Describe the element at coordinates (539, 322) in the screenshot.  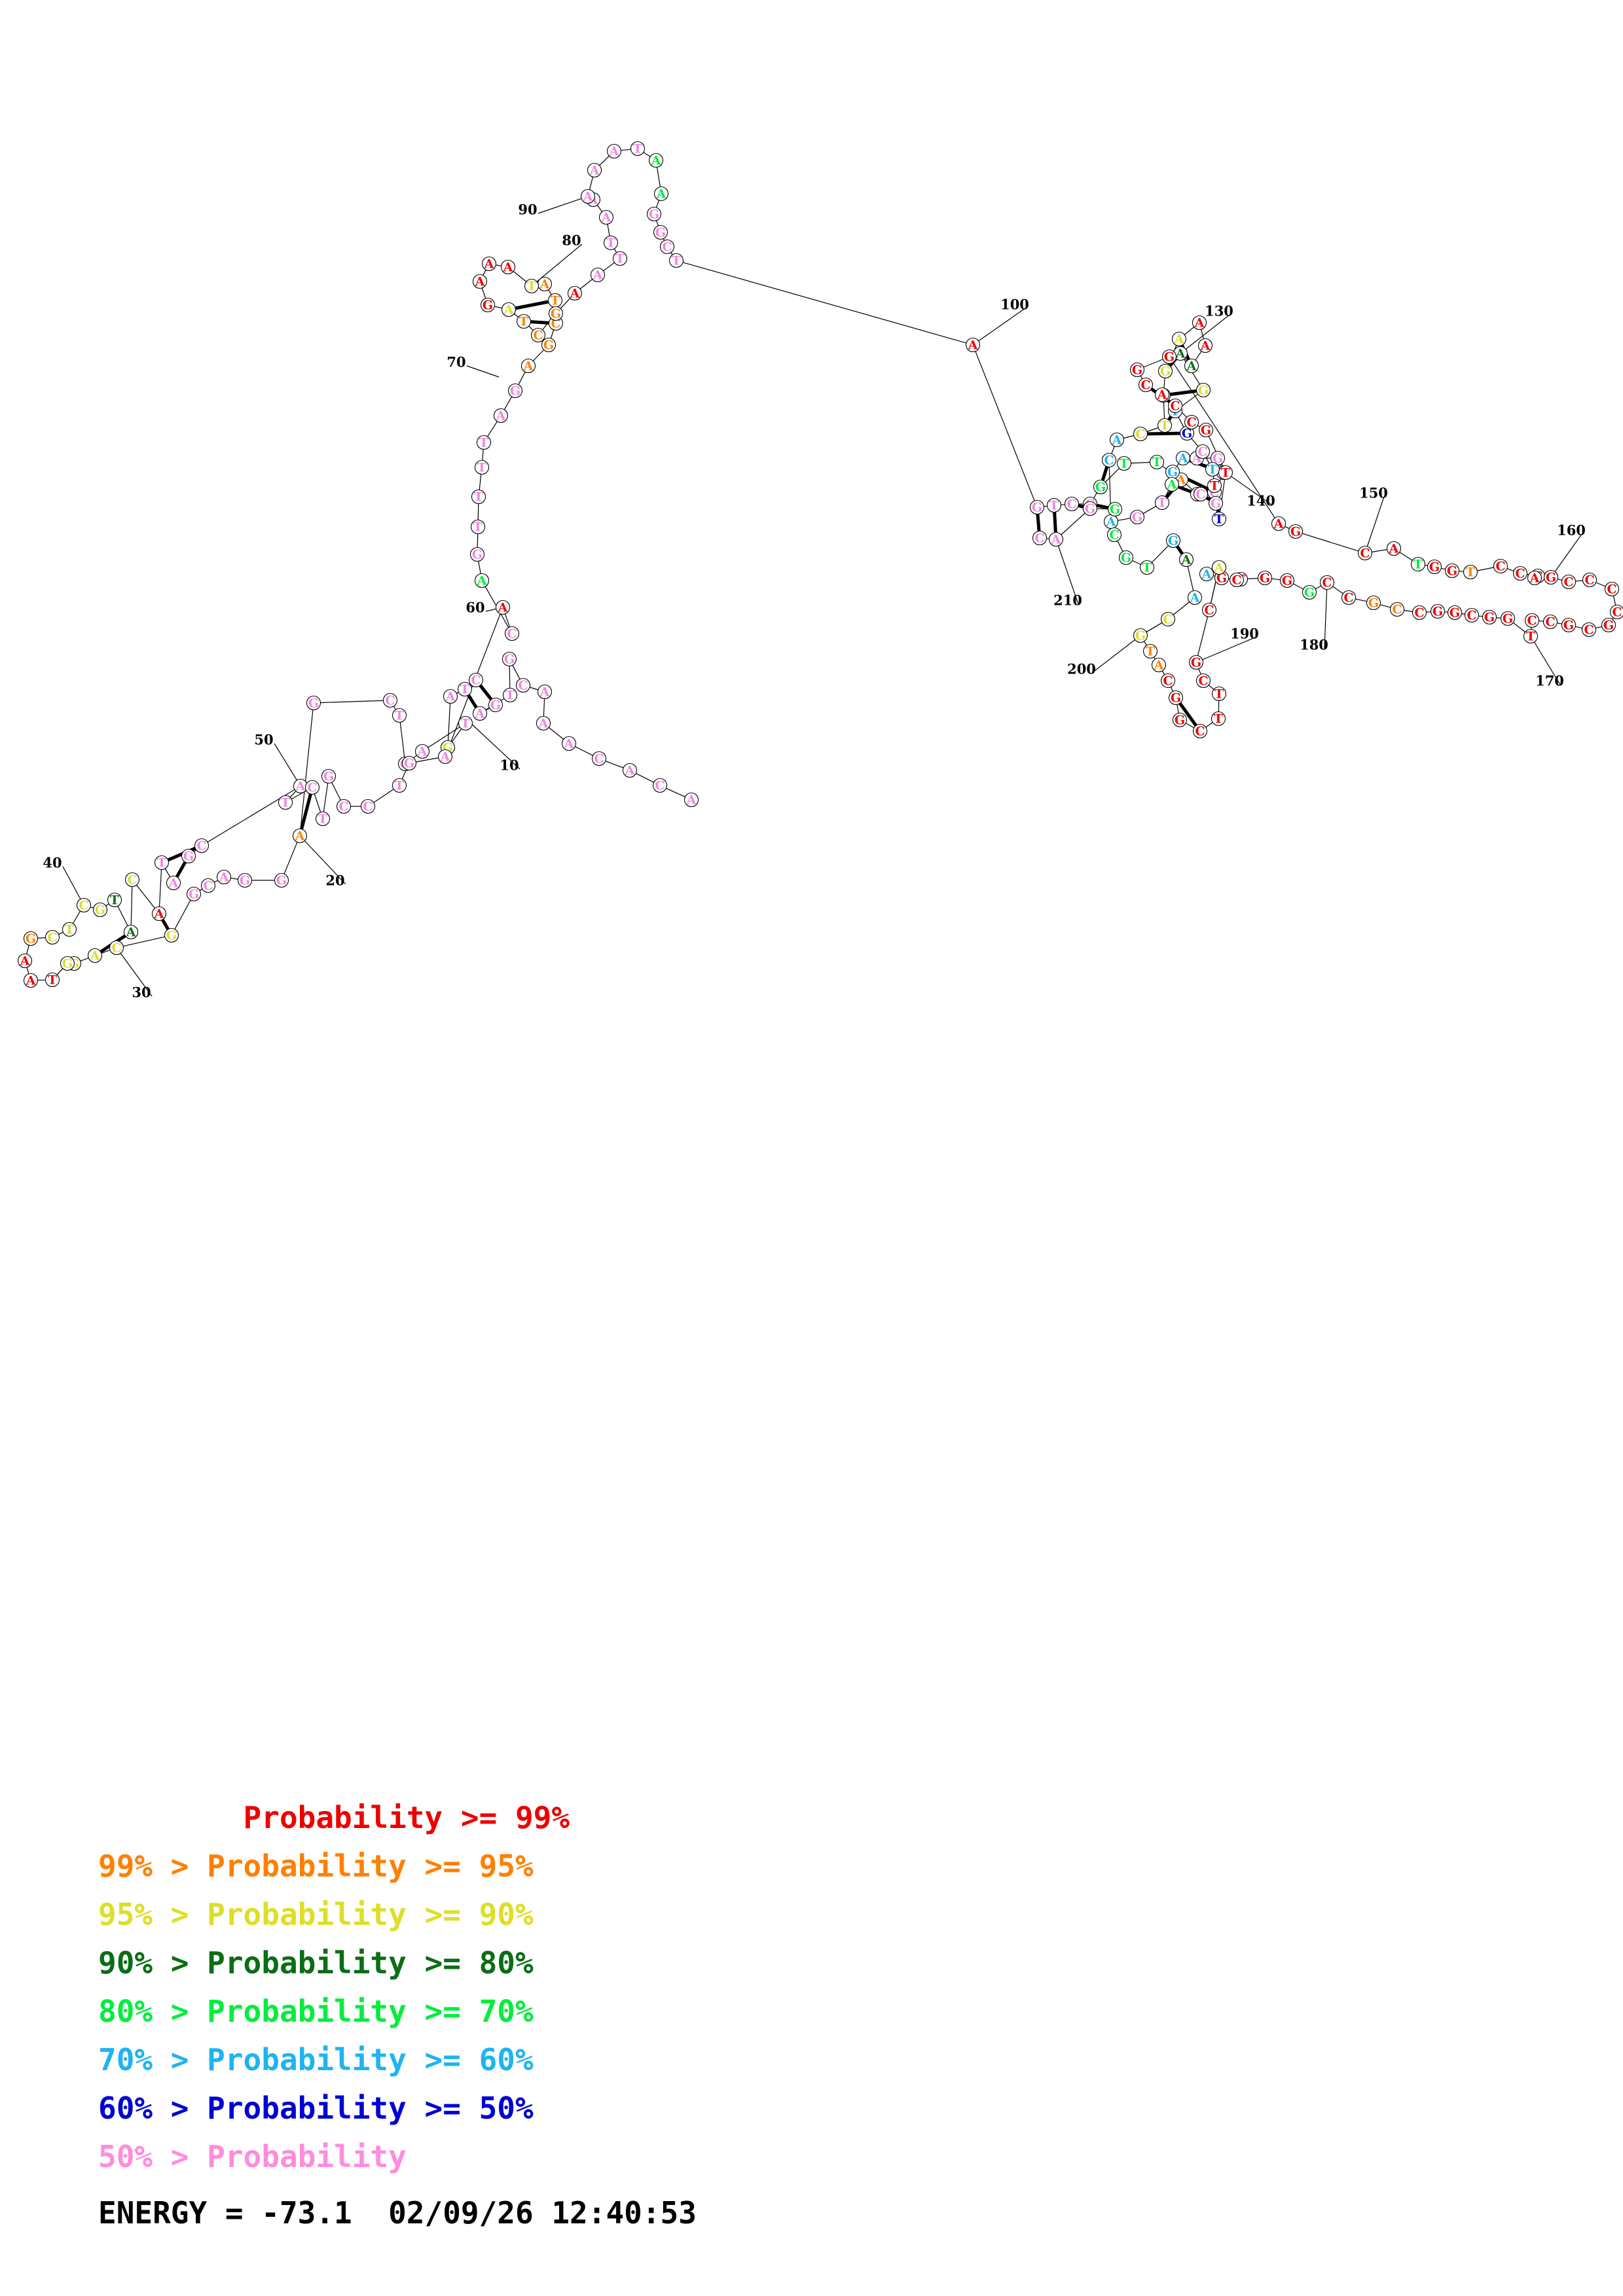
I see `base-pair-bond` at that location.